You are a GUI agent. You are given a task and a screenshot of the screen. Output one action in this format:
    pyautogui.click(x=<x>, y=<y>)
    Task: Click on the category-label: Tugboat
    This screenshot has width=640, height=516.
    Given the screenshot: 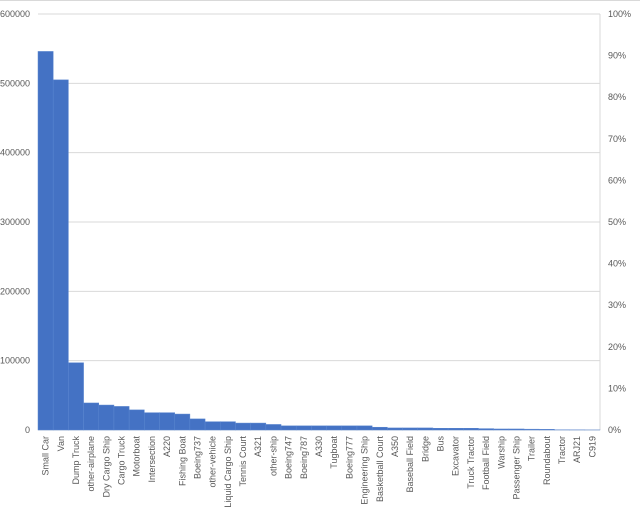 What is the action you would take?
    pyautogui.click(x=334, y=452)
    